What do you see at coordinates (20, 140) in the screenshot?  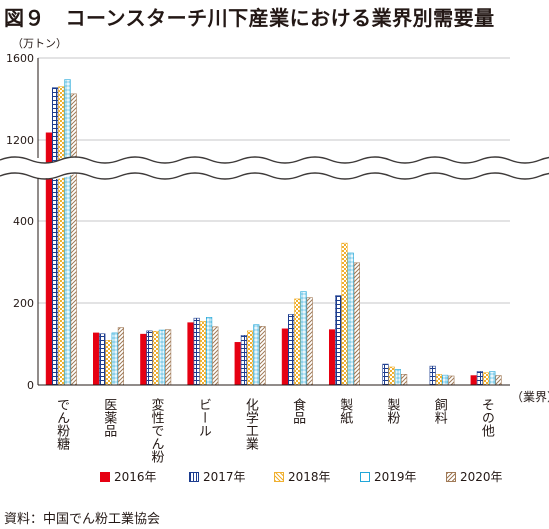 I see `y-tick-label: 1200` at bounding box center [20, 140].